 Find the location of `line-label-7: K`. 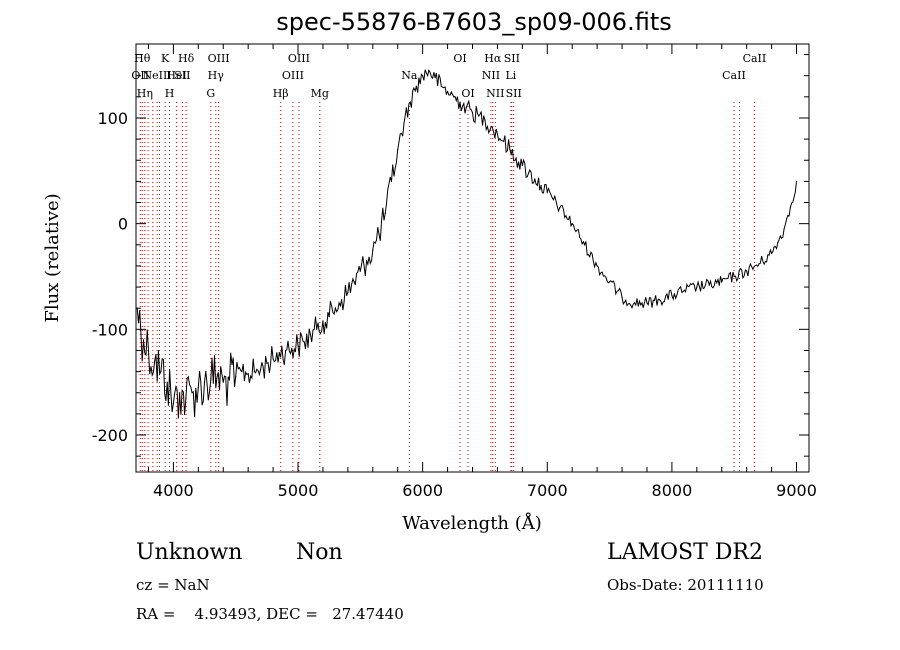

line-label-7: K is located at coordinates (165, 58).